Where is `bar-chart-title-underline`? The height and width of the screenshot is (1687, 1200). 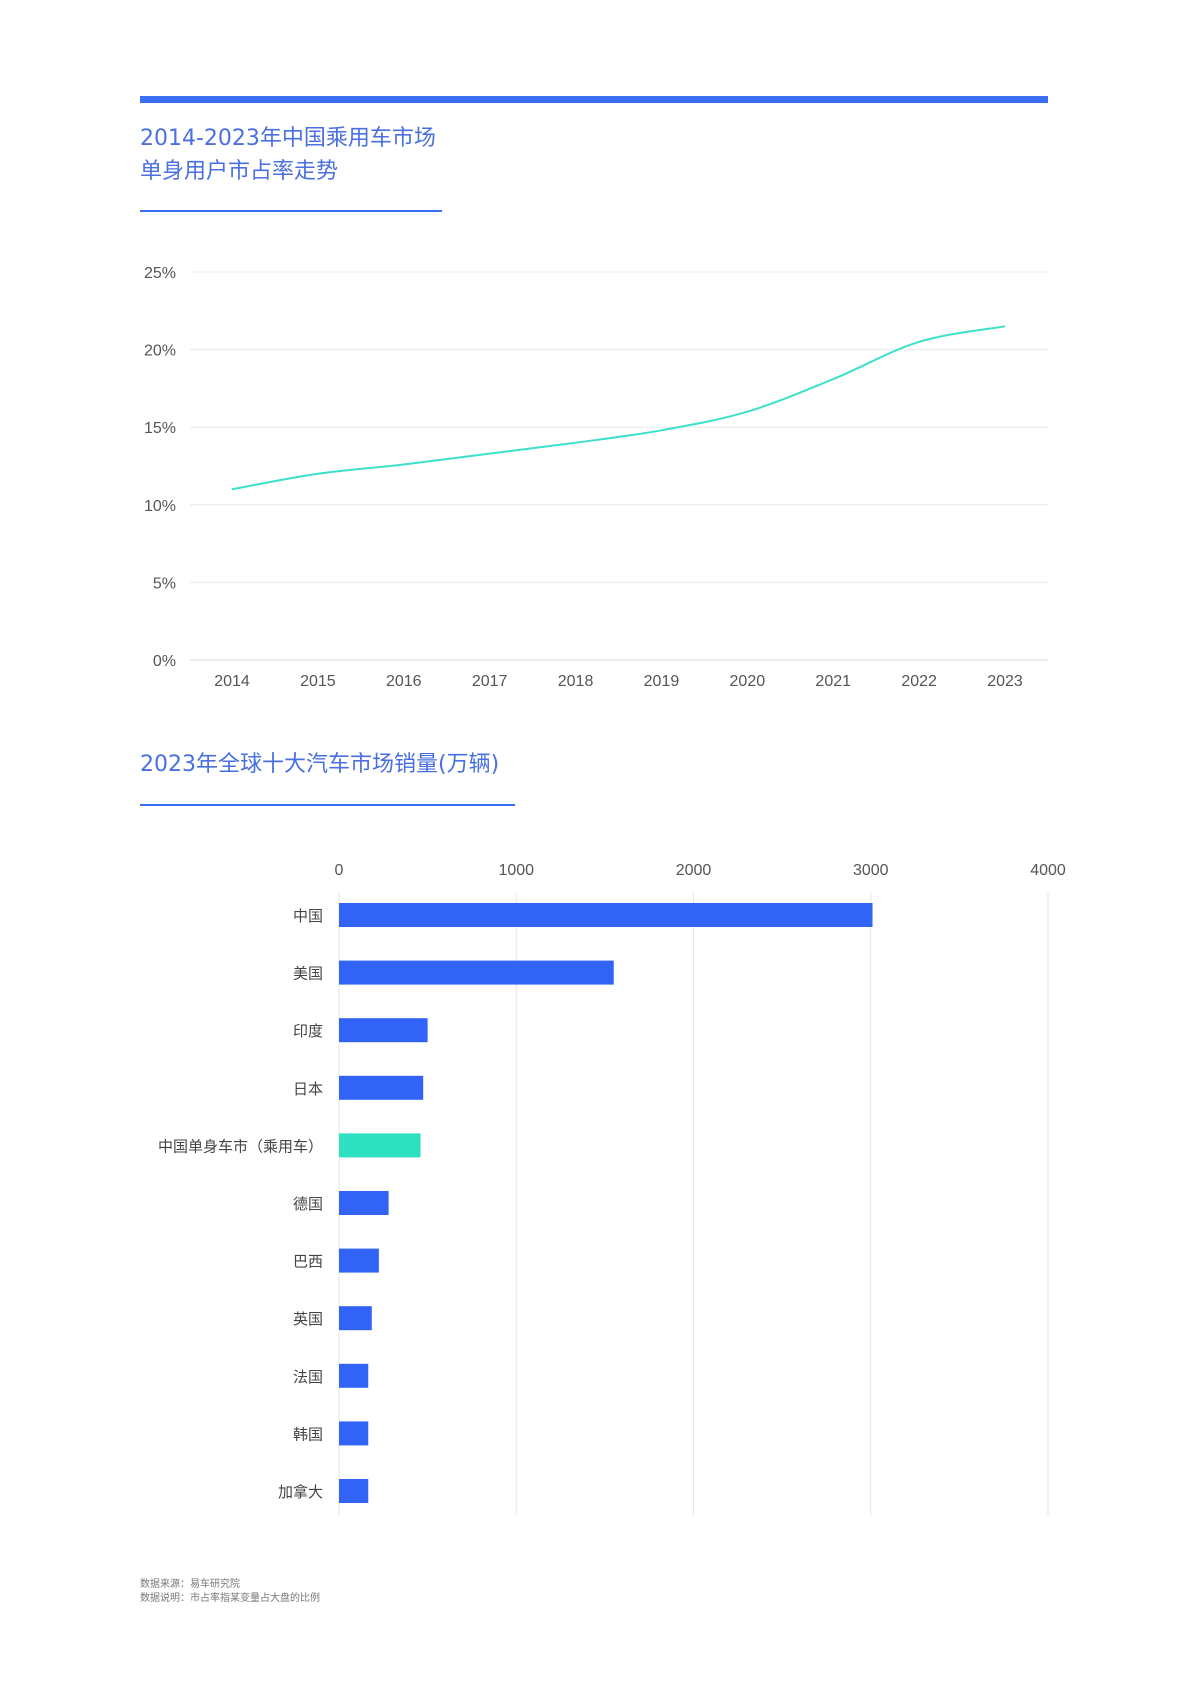
bar-chart-title-underline is located at coordinates (327, 805).